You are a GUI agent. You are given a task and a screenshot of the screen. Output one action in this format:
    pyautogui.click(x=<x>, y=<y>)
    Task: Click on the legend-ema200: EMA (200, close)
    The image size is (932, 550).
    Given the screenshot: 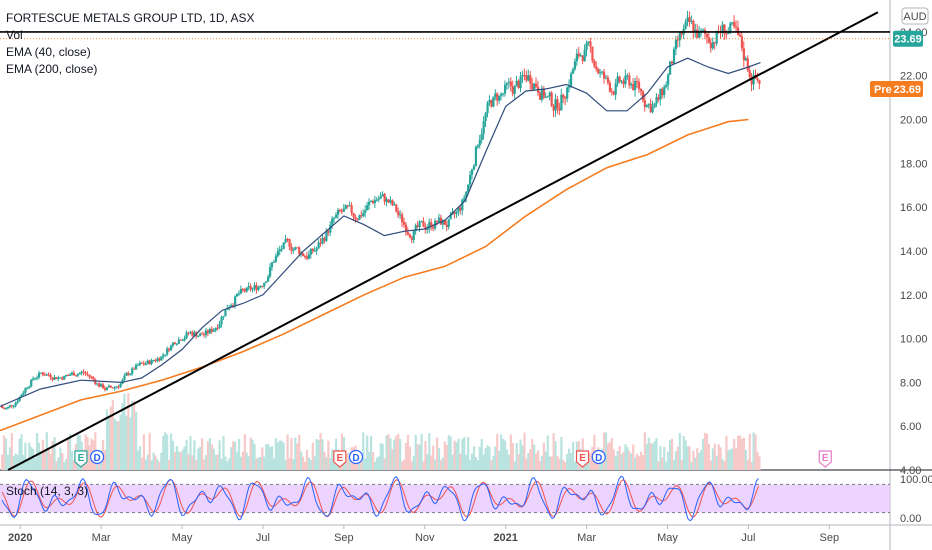 What is the action you would take?
    pyautogui.click(x=51, y=69)
    